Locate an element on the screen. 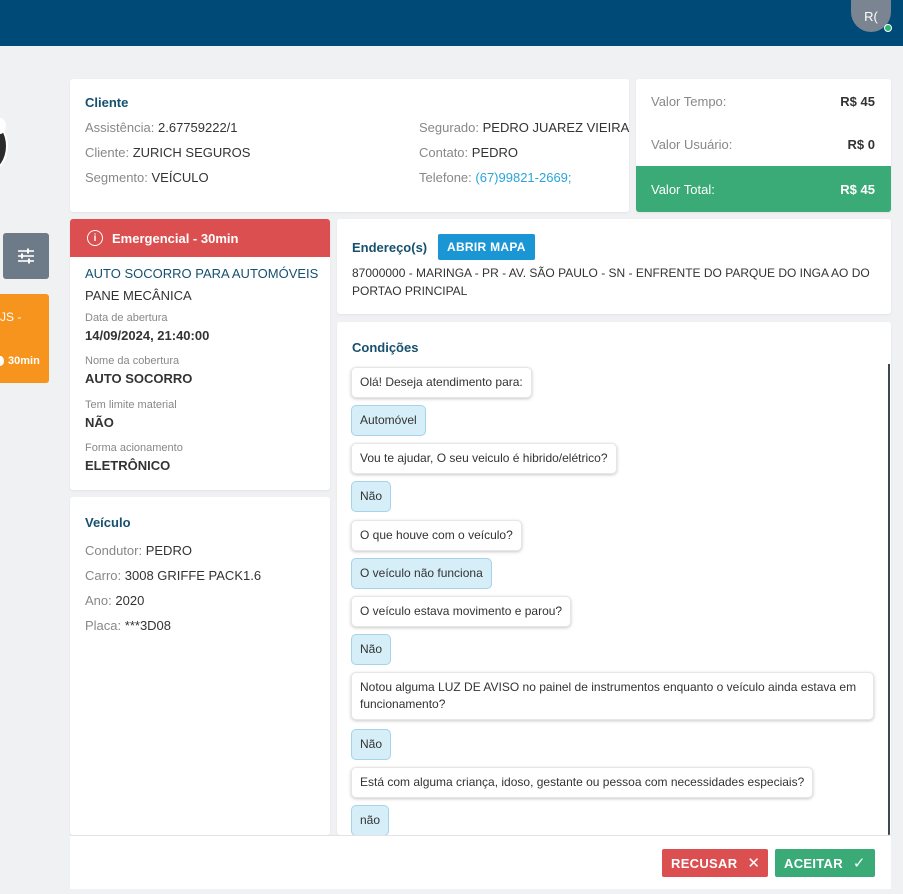  cobertura-value: AUTO SOCORRO is located at coordinates (139, 378).